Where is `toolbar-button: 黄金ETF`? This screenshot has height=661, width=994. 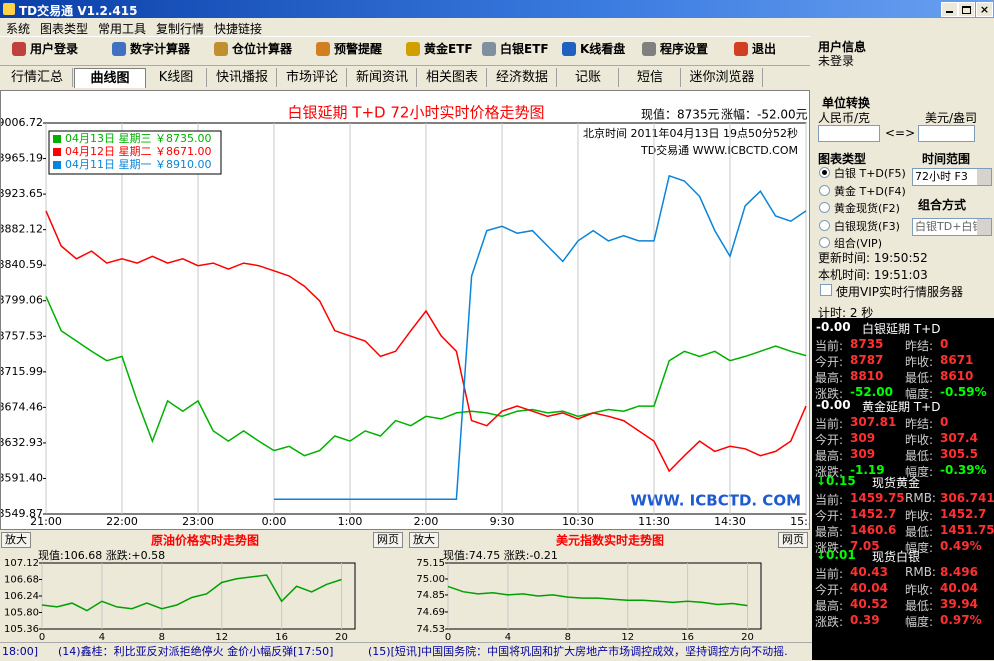 toolbar-button: 黄金ETF is located at coordinates (439, 49).